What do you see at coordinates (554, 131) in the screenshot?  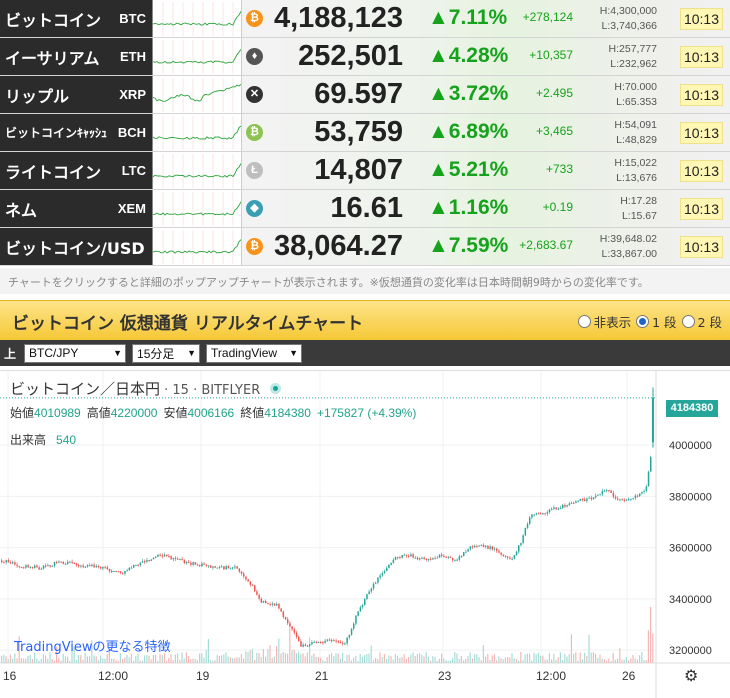 I see `ticker-change: +3,465` at bounding box center [554, 131].